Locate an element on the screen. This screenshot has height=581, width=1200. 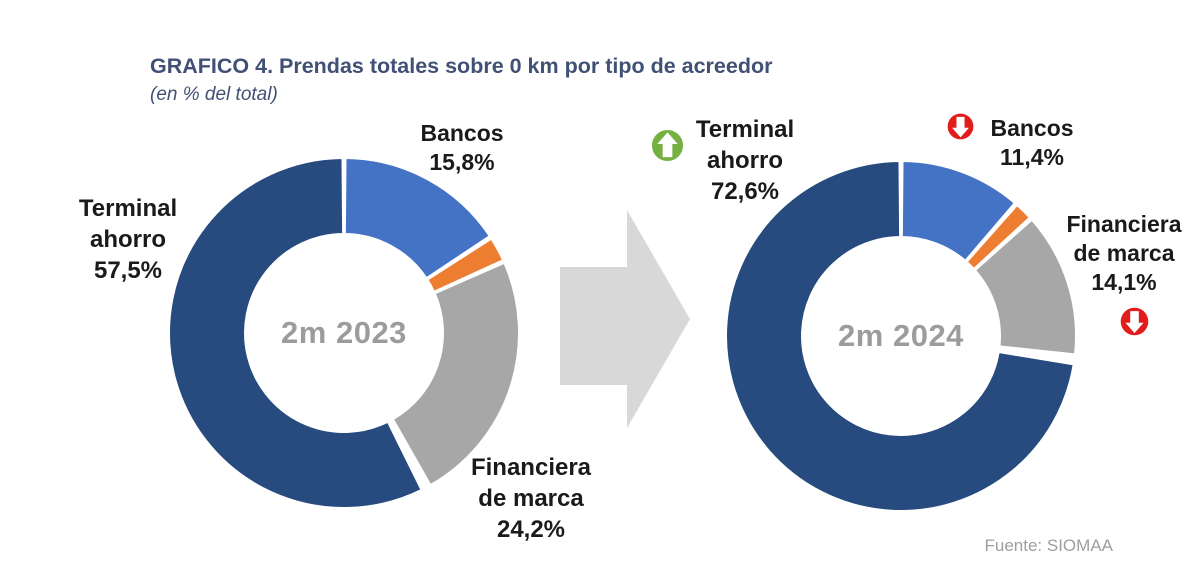
label-2023-financiera-de-marca: Financiera de marca 24,2% is located at coordinates (531, 498).